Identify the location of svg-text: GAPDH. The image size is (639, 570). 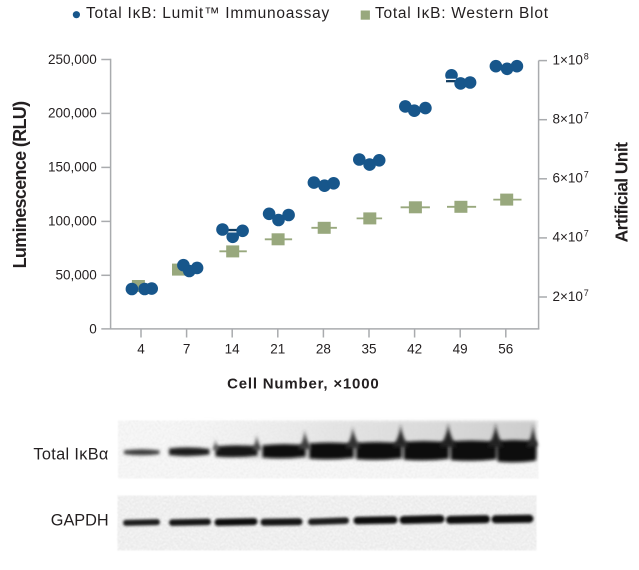
(80, 521).